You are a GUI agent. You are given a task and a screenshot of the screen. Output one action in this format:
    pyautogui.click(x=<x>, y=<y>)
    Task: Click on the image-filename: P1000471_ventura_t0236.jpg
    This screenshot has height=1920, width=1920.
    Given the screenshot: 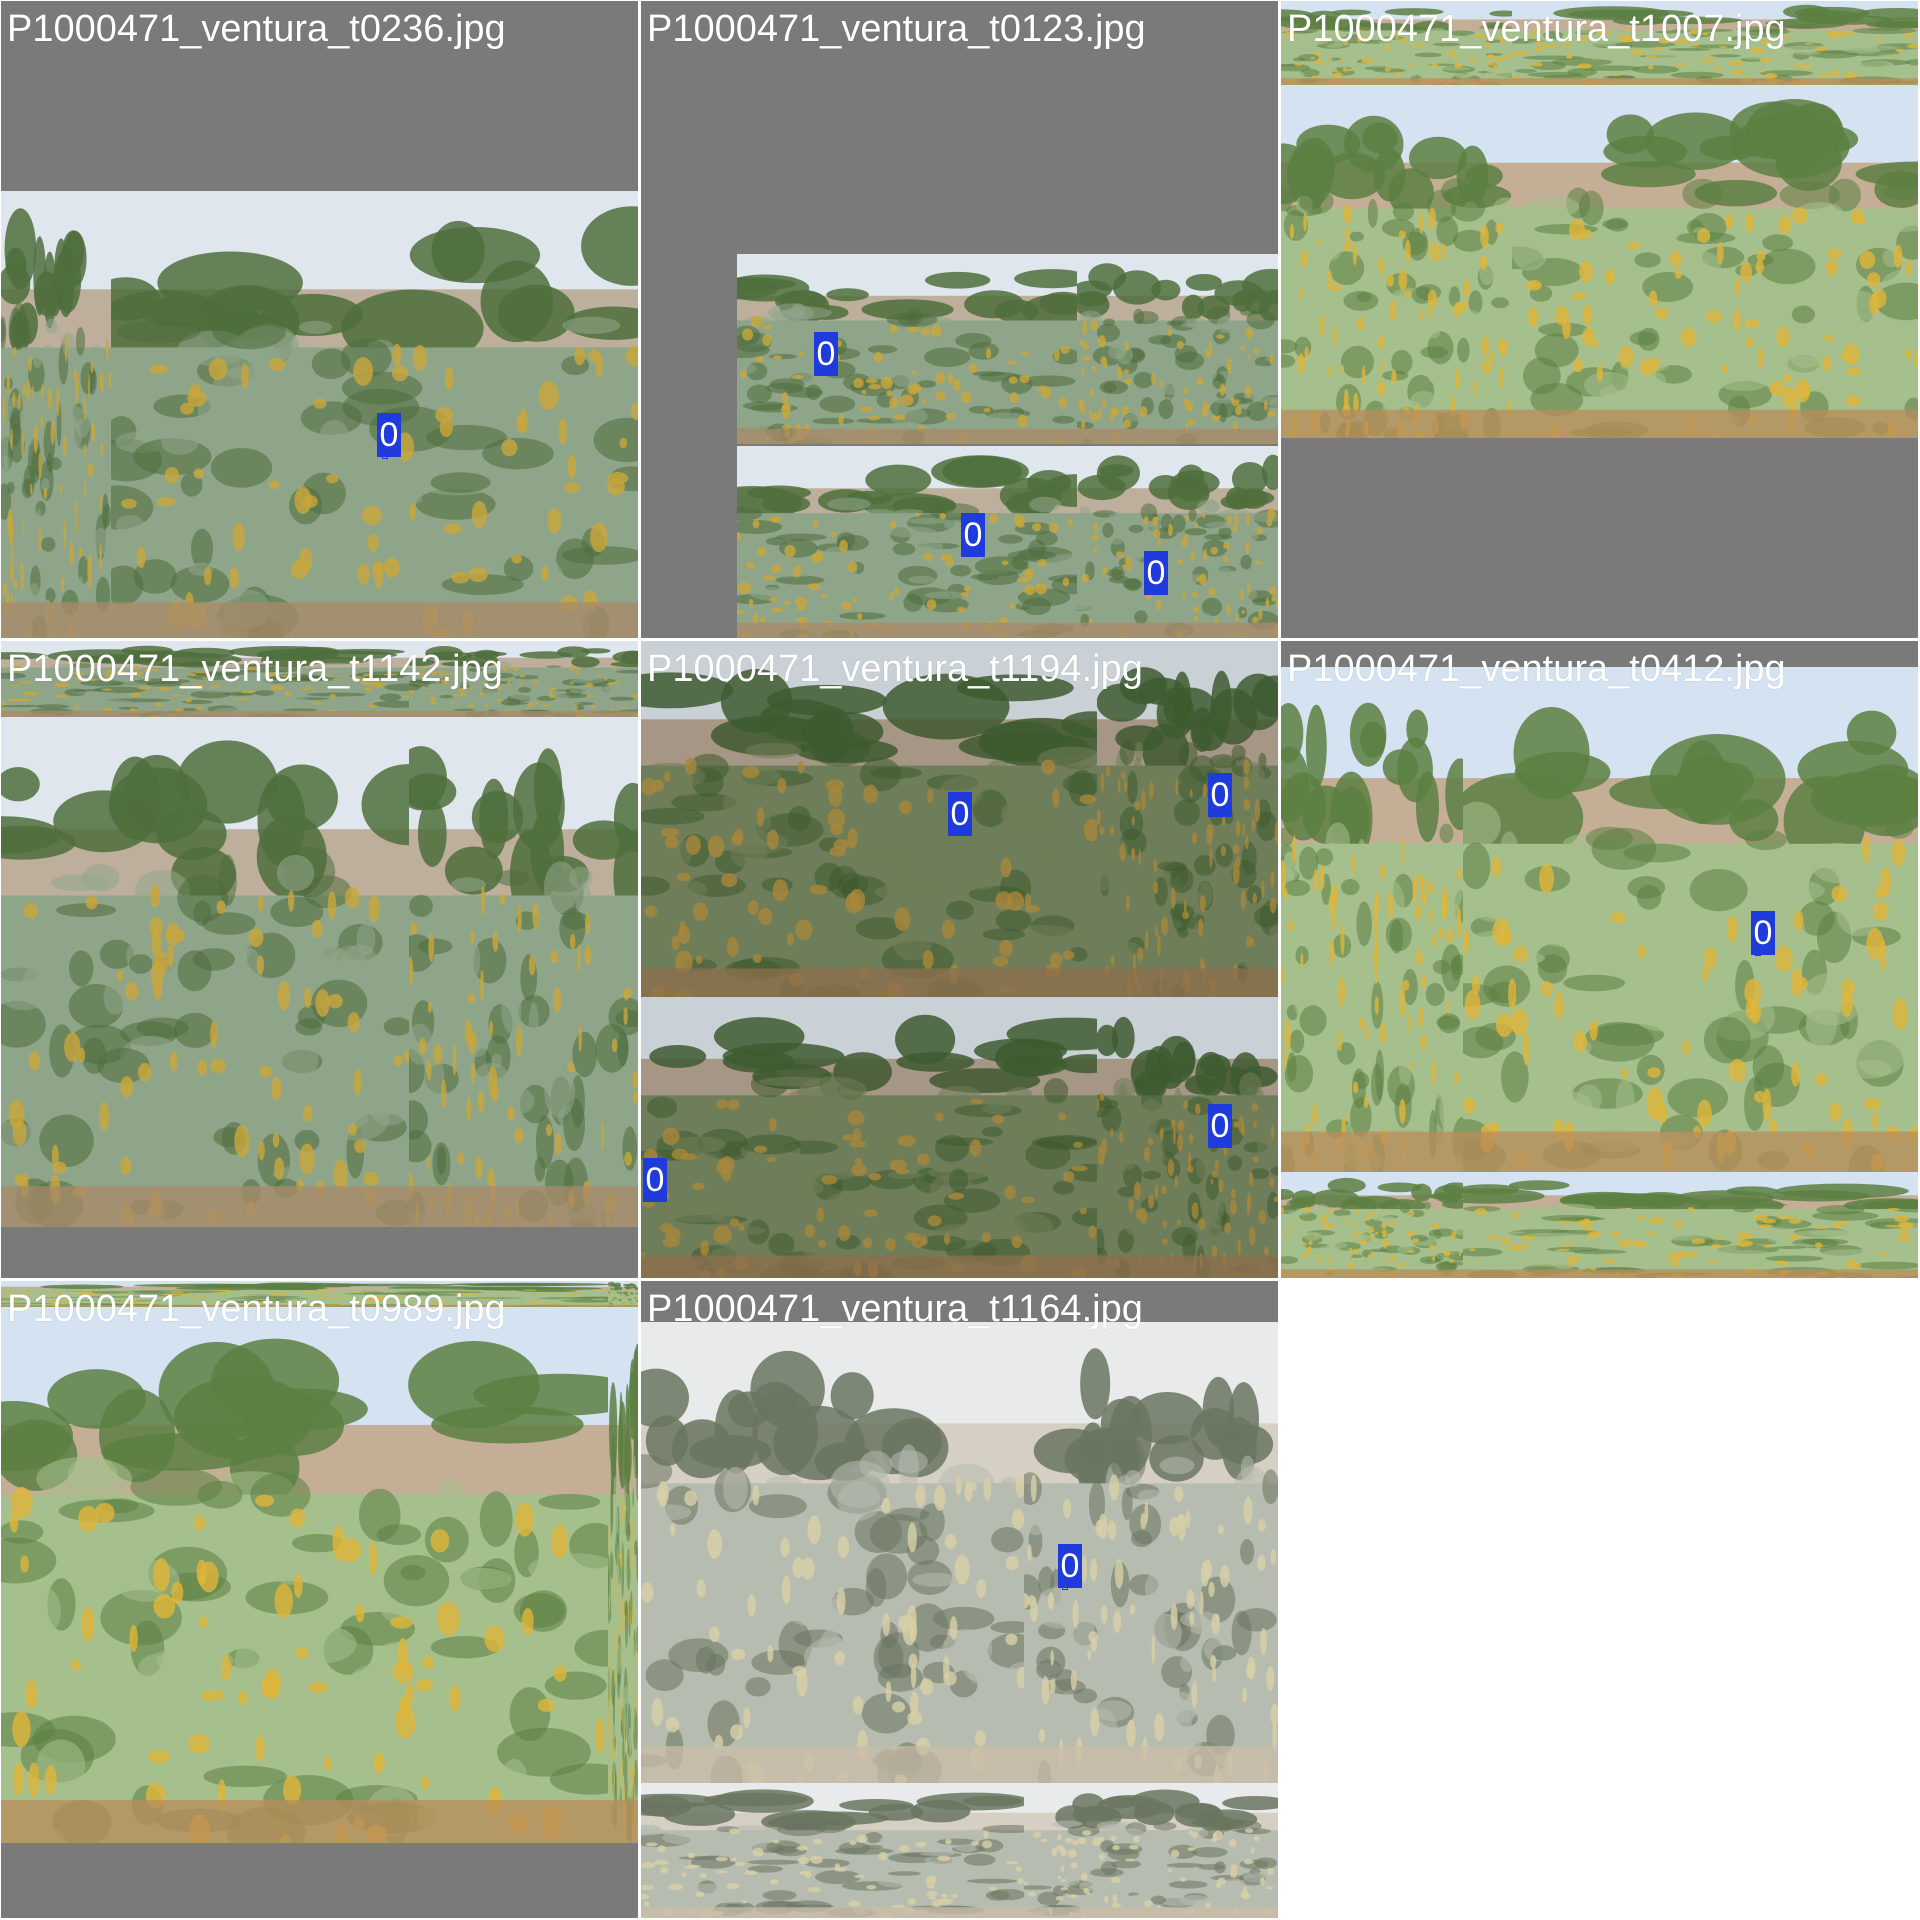 What is the action you would take?
    pyautogui.click(x=256, y=29)
    